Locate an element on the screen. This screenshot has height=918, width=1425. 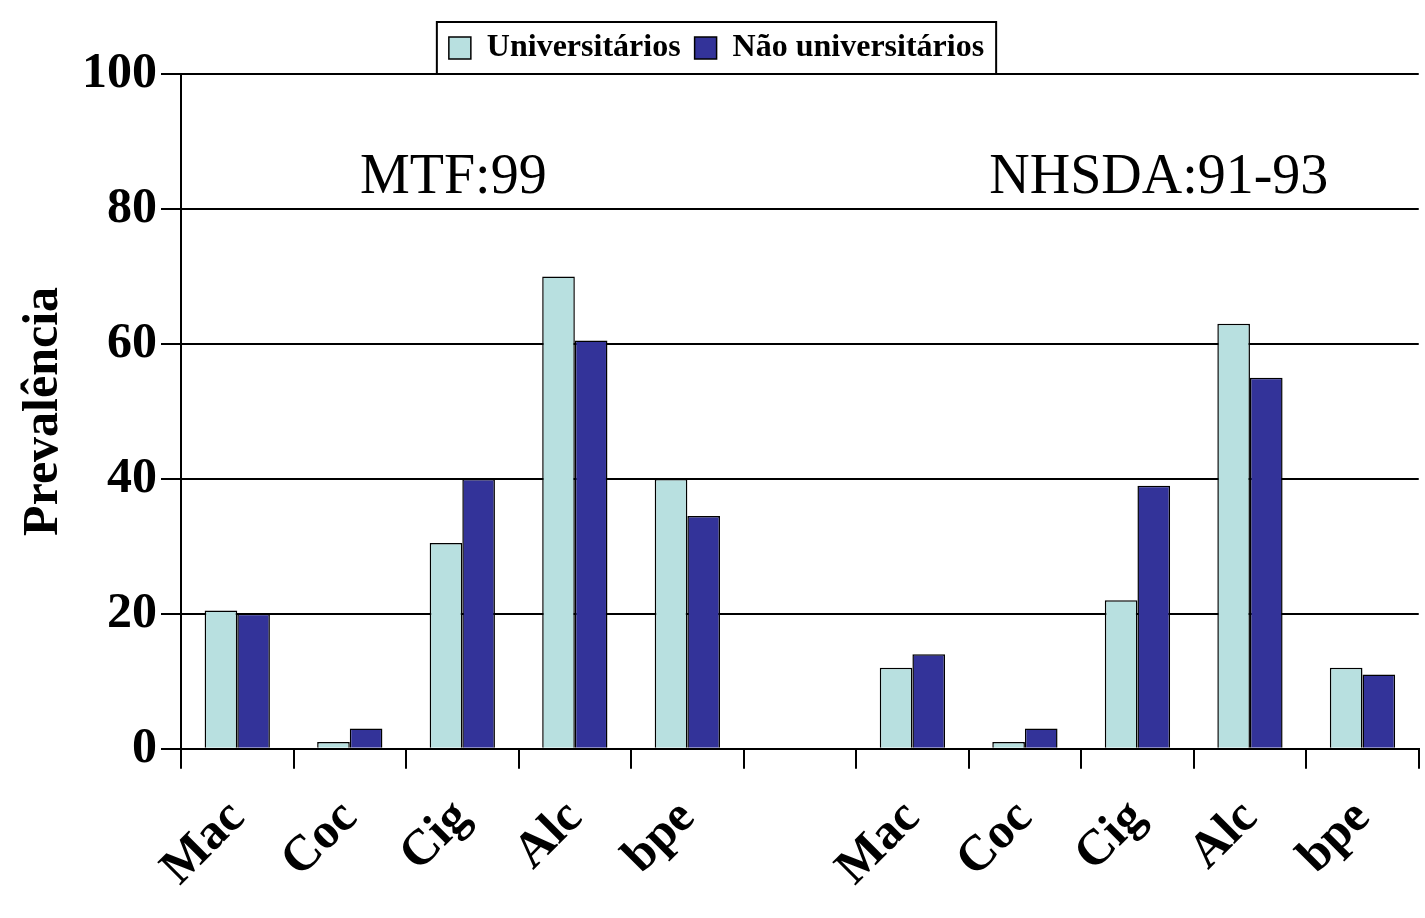
y-tick-label: 60 is located at coordinates (132, 339).